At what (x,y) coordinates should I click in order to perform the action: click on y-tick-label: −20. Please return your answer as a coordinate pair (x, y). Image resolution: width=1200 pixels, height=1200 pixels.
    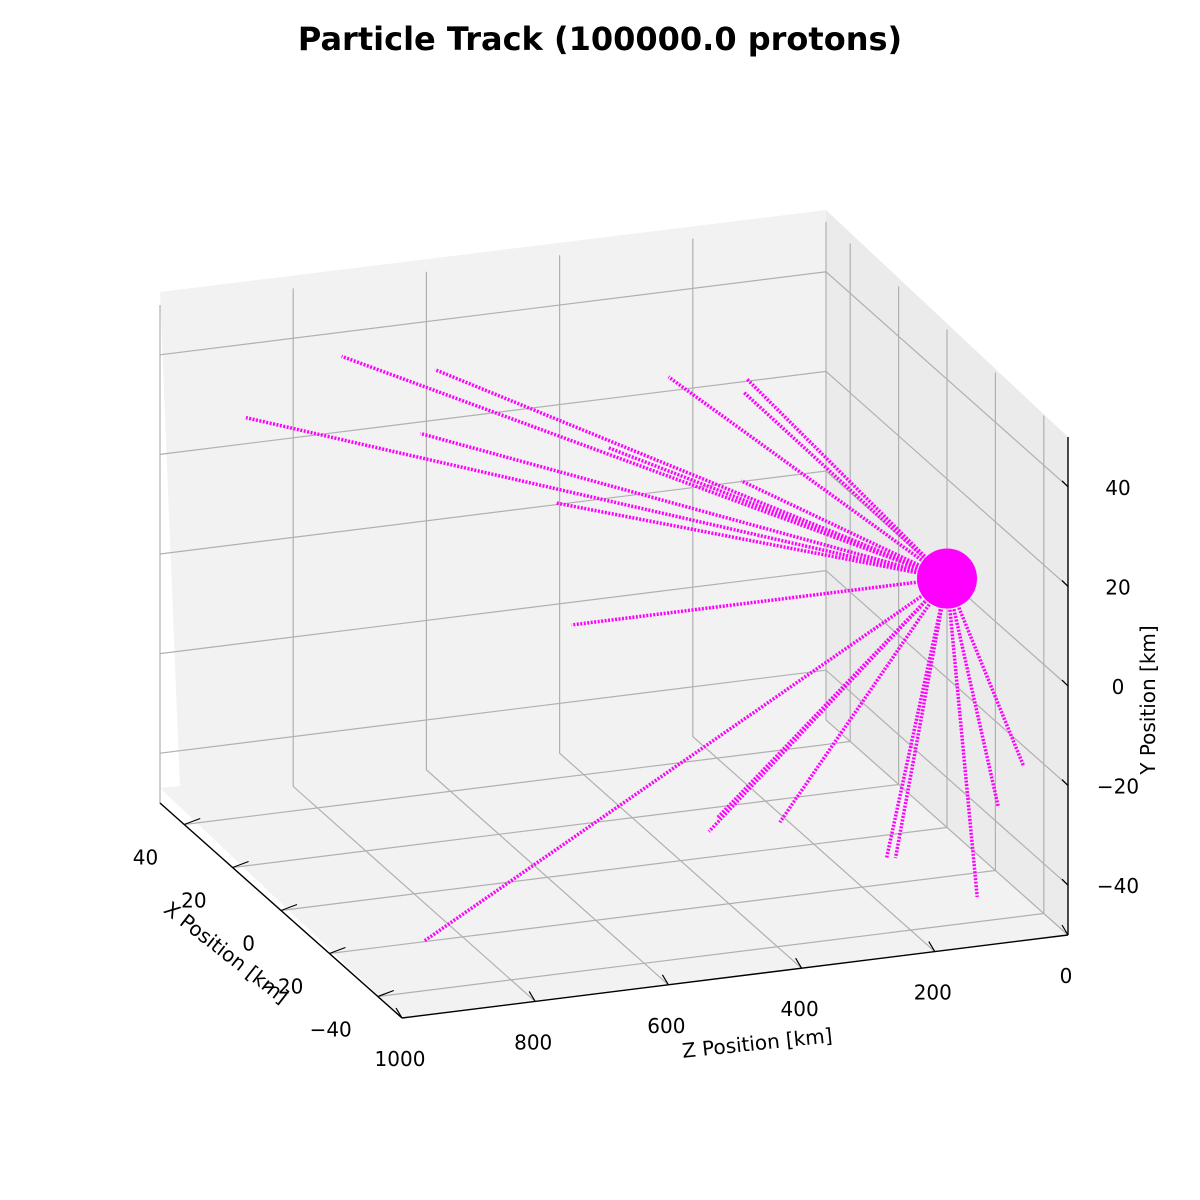
    Looking at the image, I should click on (1118, 787).